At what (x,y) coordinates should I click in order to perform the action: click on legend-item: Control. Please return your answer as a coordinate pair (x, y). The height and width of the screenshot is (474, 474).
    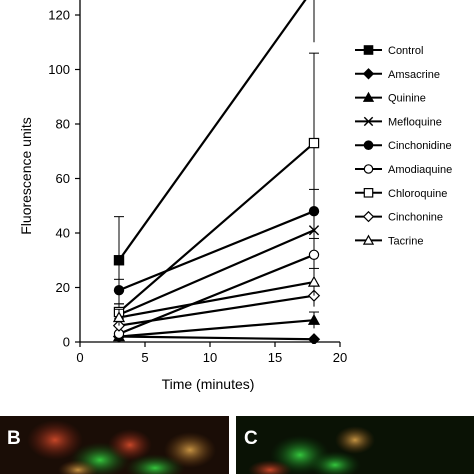
    Looking at the image, I should click on (389, 51).